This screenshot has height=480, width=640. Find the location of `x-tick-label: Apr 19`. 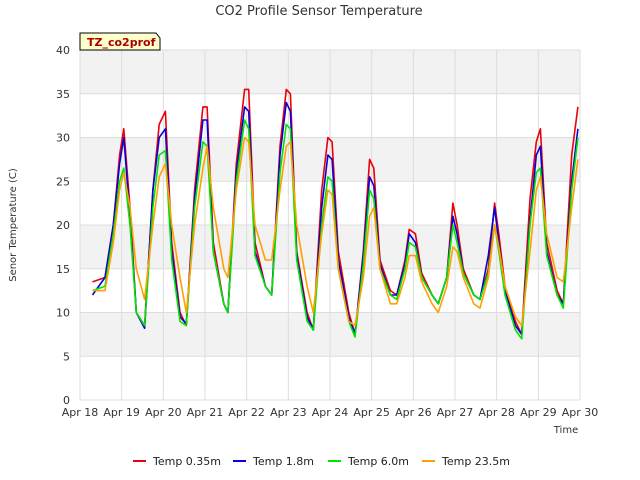

x-tick-label: Apr 19 is located at coordinates (121, 412).